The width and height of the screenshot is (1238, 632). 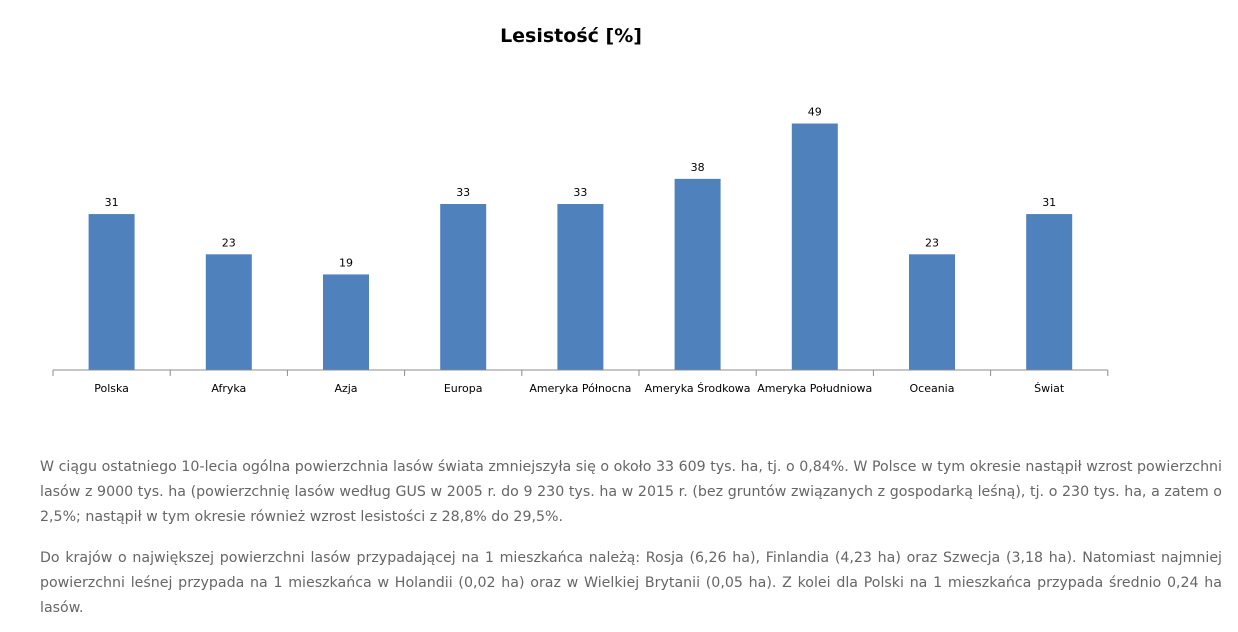 I want to click on data-label-0: 31, so click(x=112, y=202).